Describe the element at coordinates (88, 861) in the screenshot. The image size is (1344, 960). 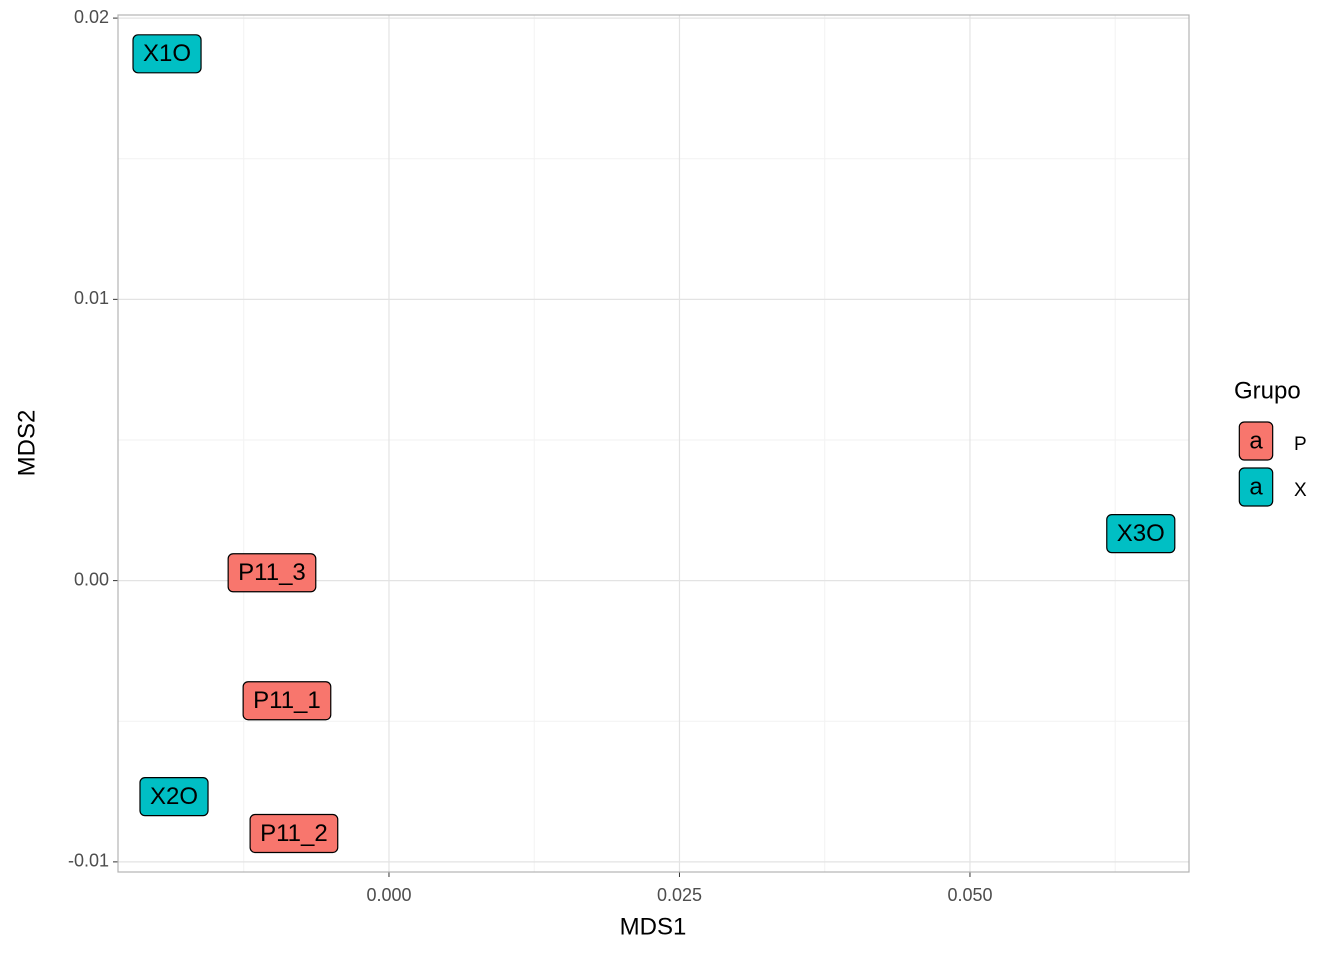
I see `y-tick-label: -0.01` at that location.